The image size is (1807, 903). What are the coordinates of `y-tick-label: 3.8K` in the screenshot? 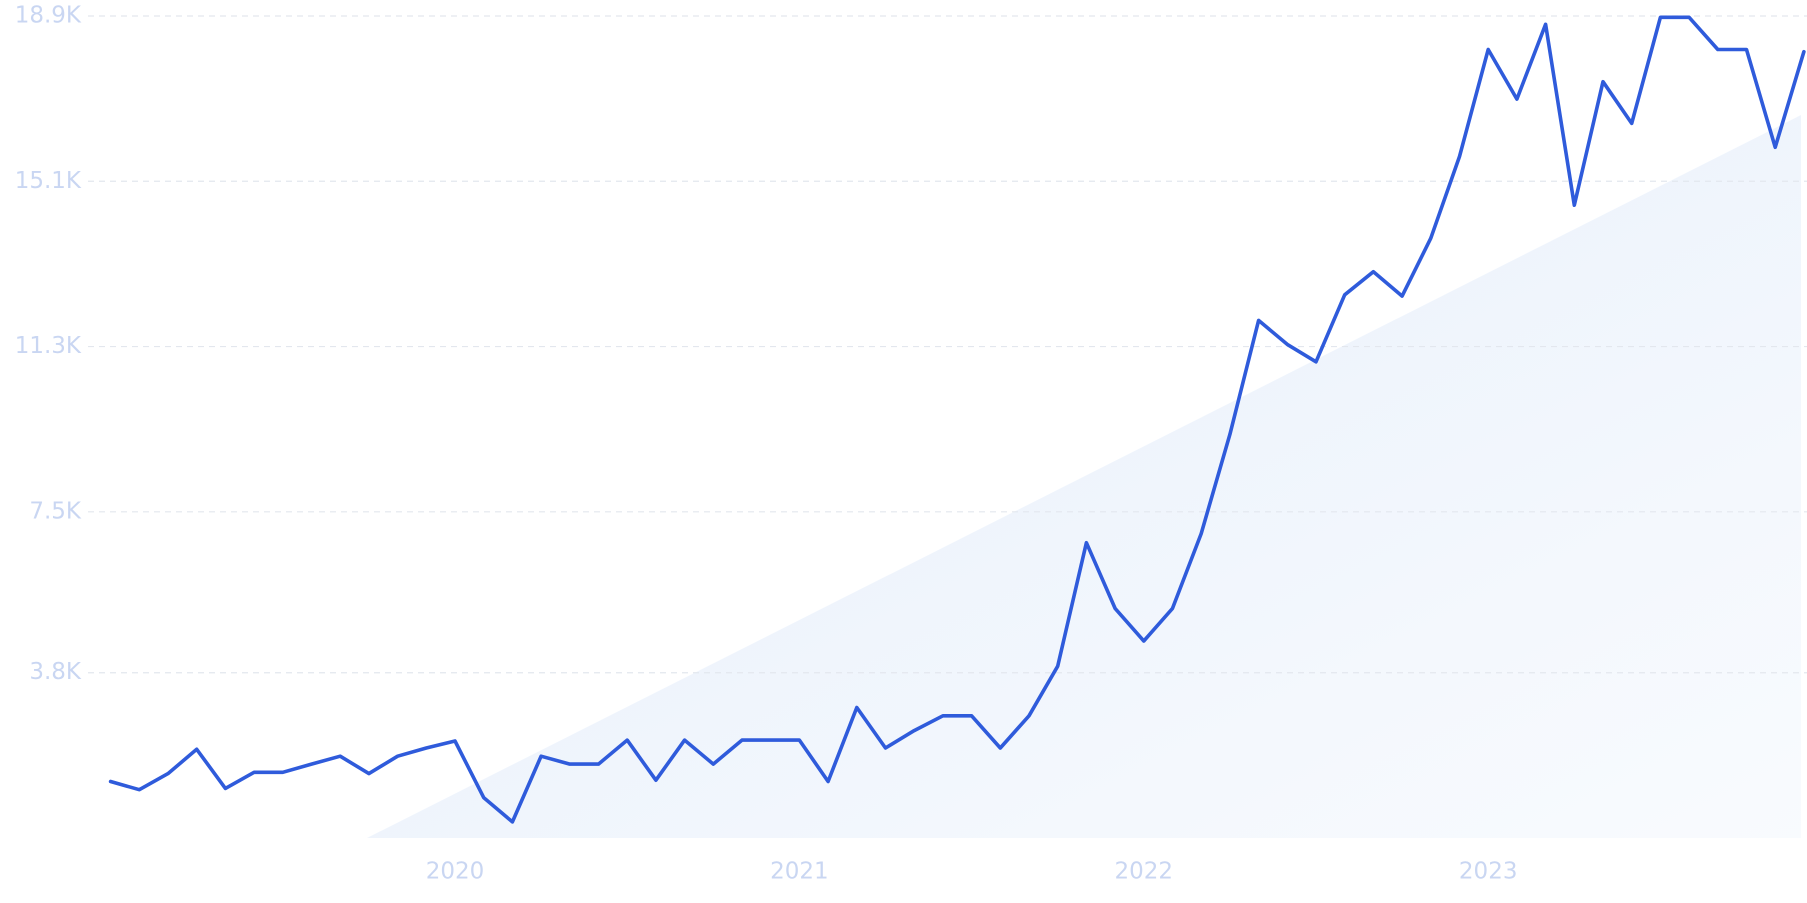 It's located at (55, 672).